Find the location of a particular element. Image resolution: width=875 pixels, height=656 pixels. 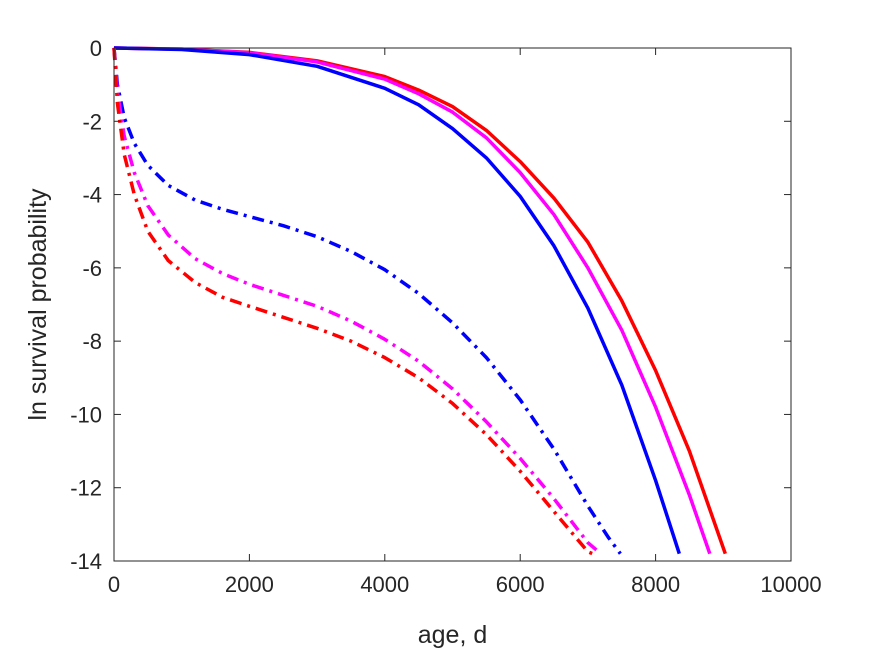

x-tick-label: 0 is located at coordinates (114, 584).